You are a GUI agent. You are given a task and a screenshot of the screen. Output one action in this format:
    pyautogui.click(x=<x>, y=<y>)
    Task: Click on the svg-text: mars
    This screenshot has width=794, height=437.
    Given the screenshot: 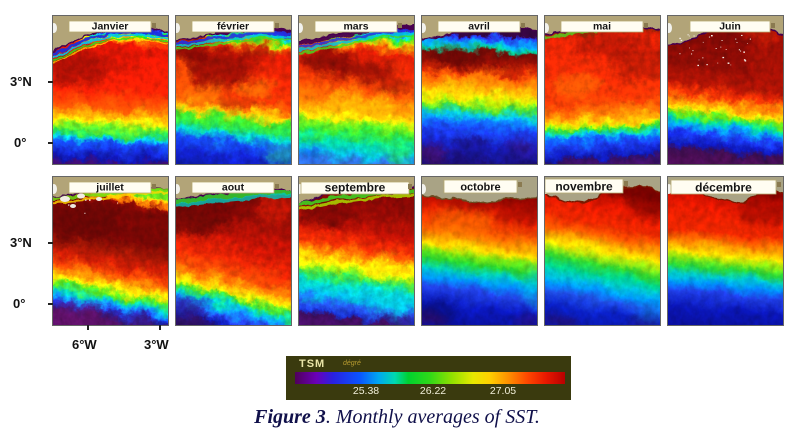 What is the action you would take?
    pyautogui.click(x=355, y=27)
    